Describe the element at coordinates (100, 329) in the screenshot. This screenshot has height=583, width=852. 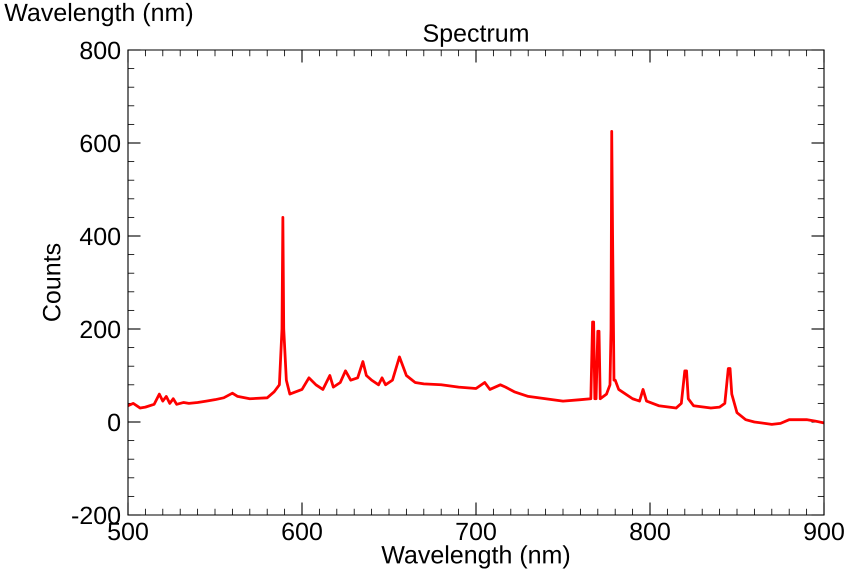
I see `y-tick-label: 200` at that location.